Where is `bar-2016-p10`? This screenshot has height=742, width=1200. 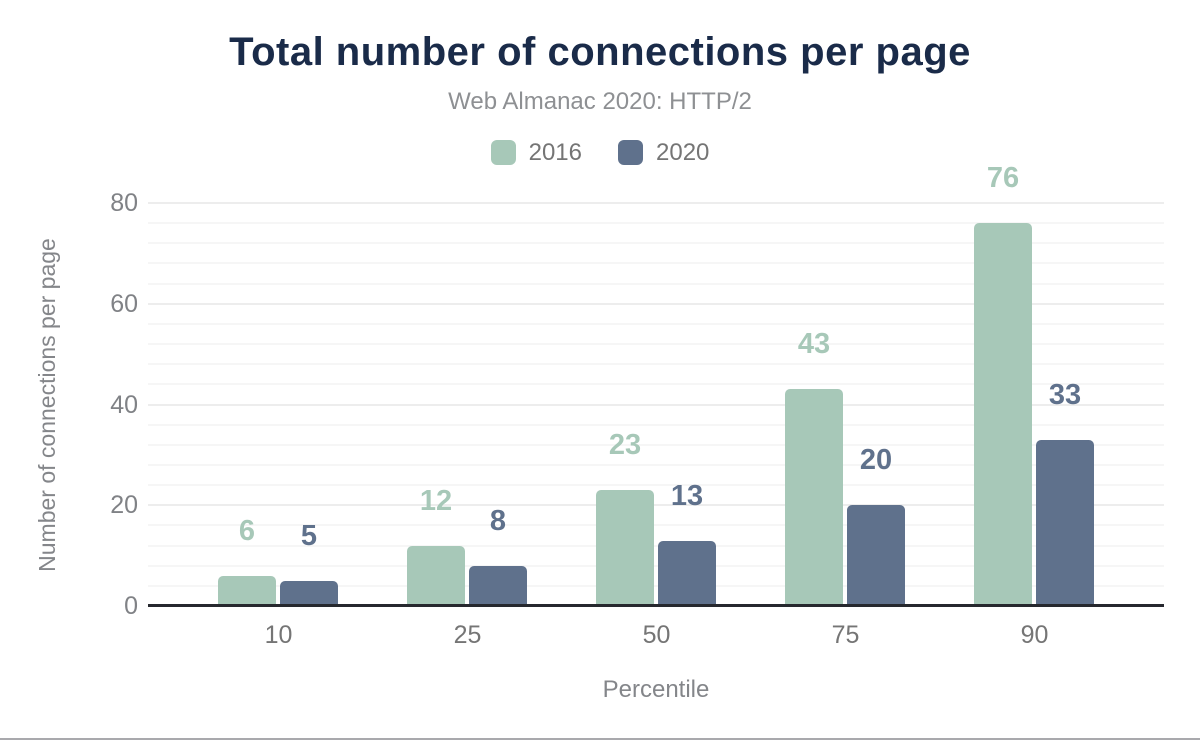 bar-2016-p10 is located at coordinates (247, 590).